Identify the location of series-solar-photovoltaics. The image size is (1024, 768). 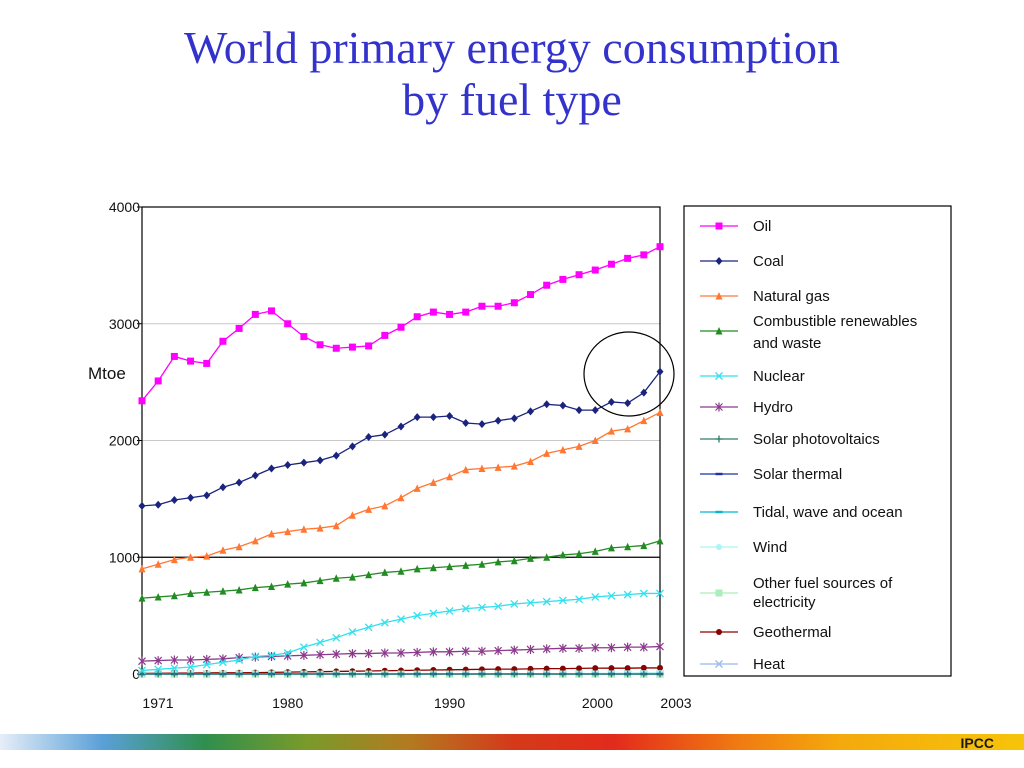
(401, 674).